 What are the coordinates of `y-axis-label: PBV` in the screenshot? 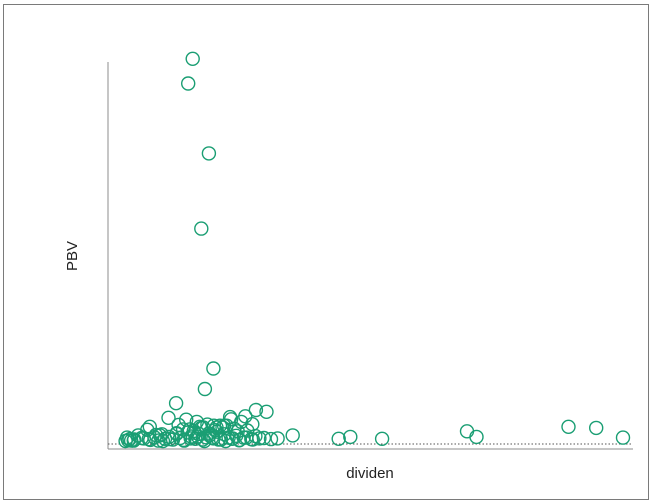 It's located at (72, 256).